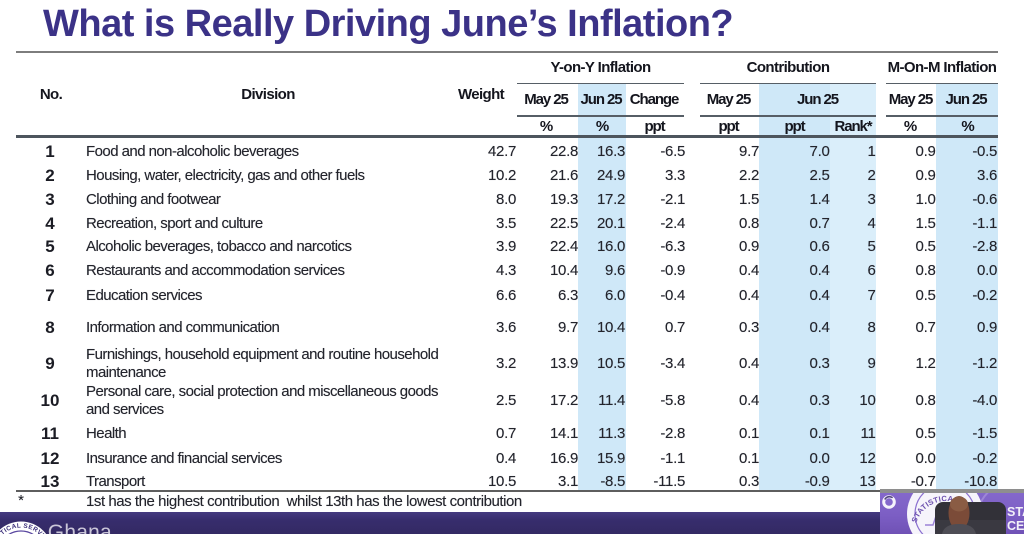  I want to click on svg-text: STA, so click(1015, 512).